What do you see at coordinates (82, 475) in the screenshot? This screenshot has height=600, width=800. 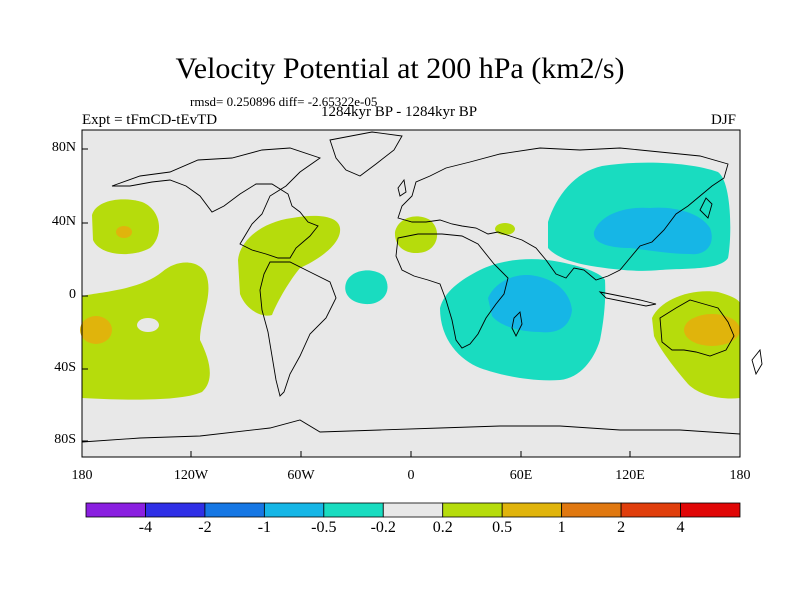 I see `x-tick-180w: 180` at bounding box center [82, 475].